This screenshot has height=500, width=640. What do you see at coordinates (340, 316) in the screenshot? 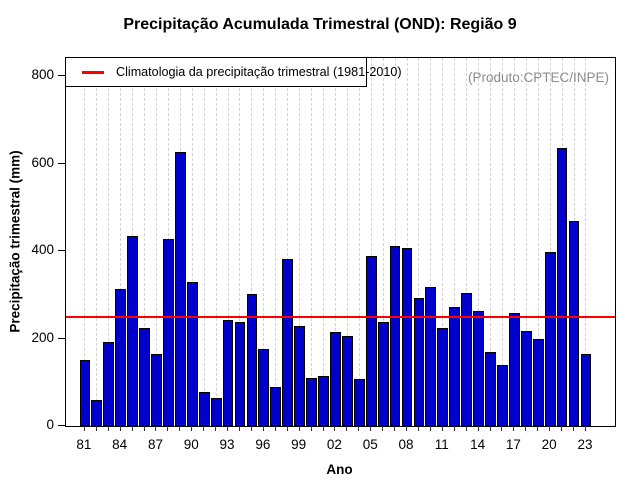
I see `climatology-line` at bounding box center [340, 316].